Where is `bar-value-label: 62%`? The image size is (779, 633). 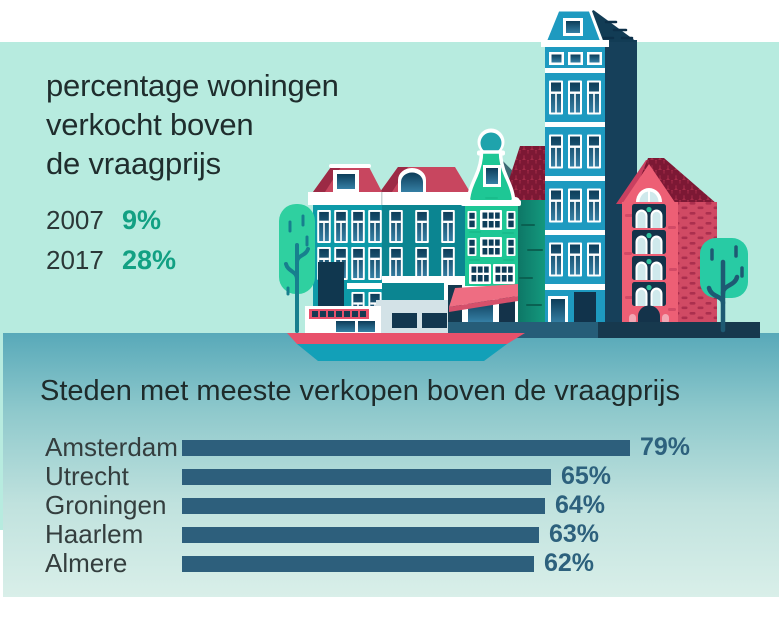
bar-value-label: 62% is located at coordinates (569, 563).